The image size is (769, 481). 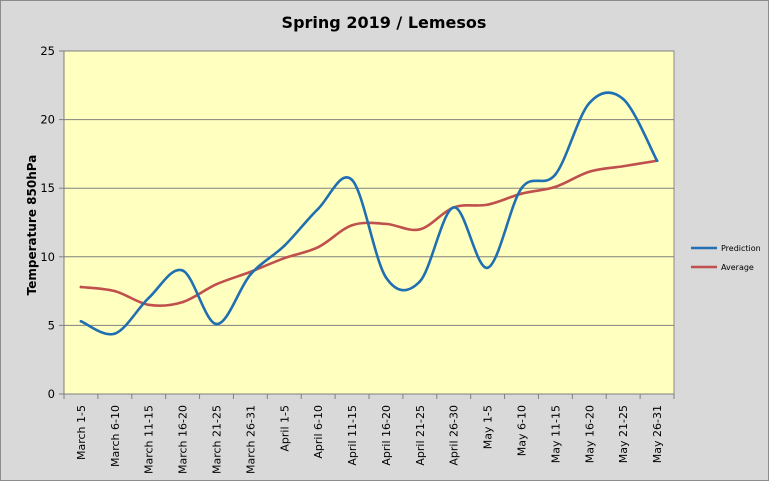 What do you see at coordinates (115, 436) in the screenshot?
I see `x-tick-label: March 6-10` at bounding box center [115, 436].